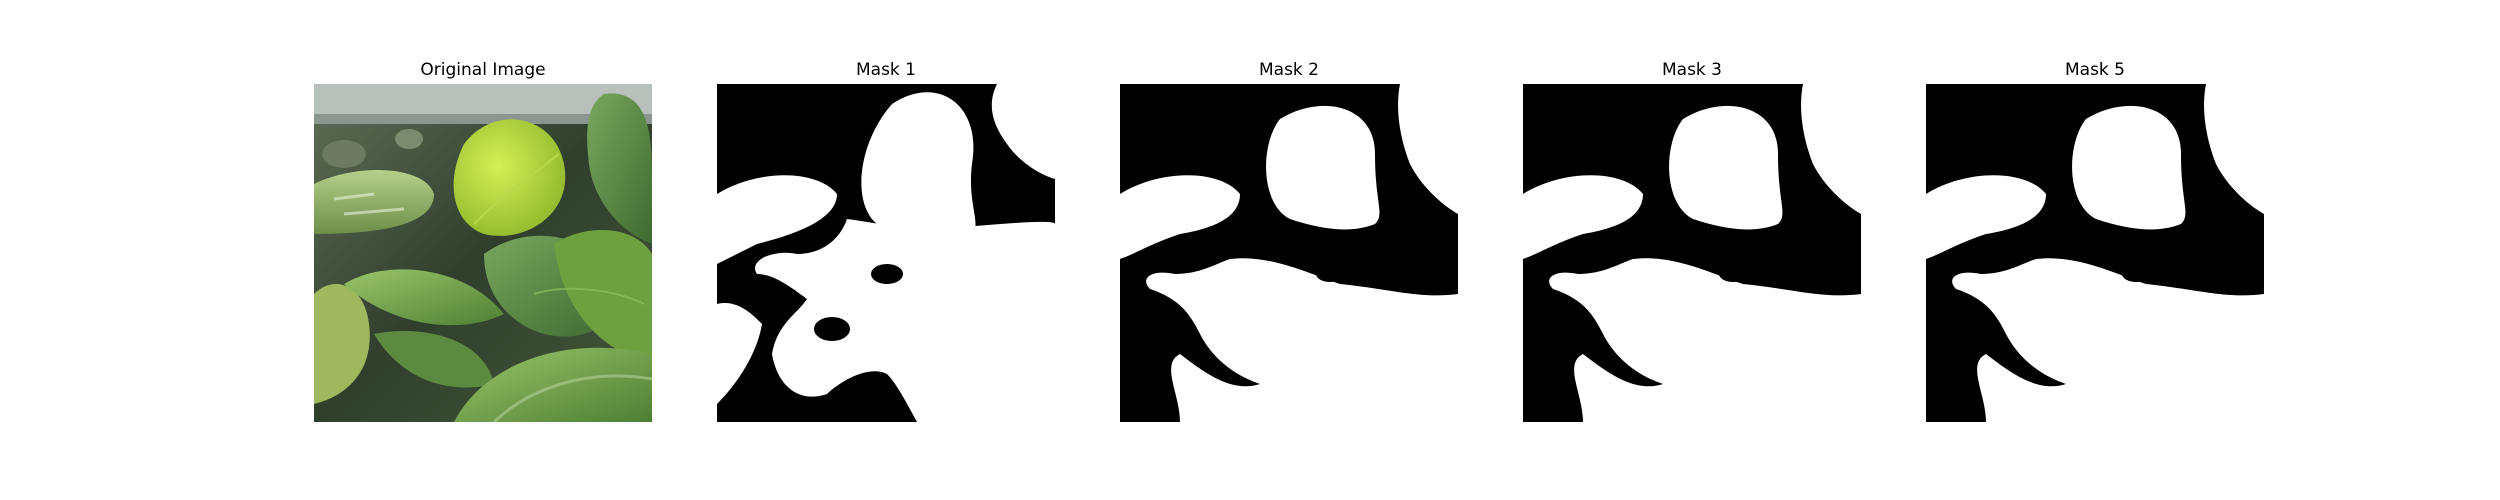 Image resolution: width=2500 pixels, height=500 pixels. Describe the element at coordinates (2095, 70) in the screenshot. I see `panel-title: Mask 5` at that location.